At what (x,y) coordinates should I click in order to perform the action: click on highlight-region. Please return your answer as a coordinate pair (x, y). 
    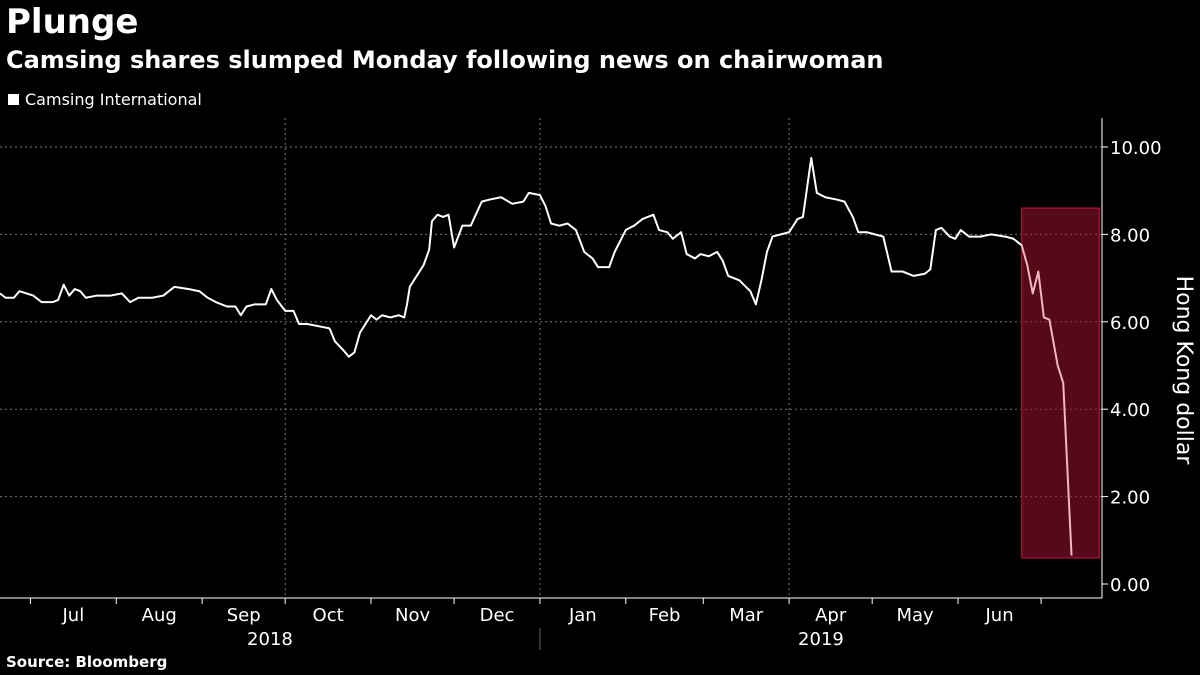
    Looking at the image, I should click on (1060, 383).